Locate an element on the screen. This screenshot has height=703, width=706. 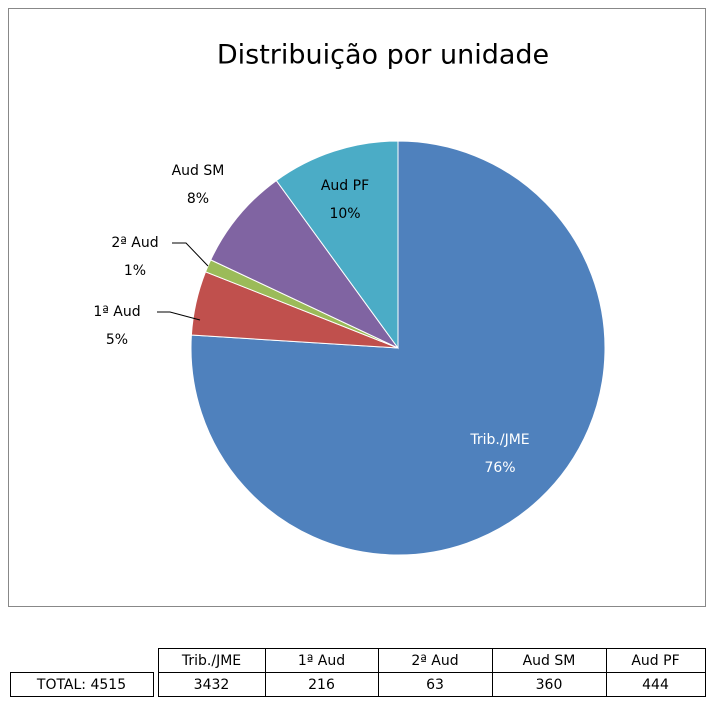
table-cell-text: TOTAL: 4515 is located at coordinates (81, 685).